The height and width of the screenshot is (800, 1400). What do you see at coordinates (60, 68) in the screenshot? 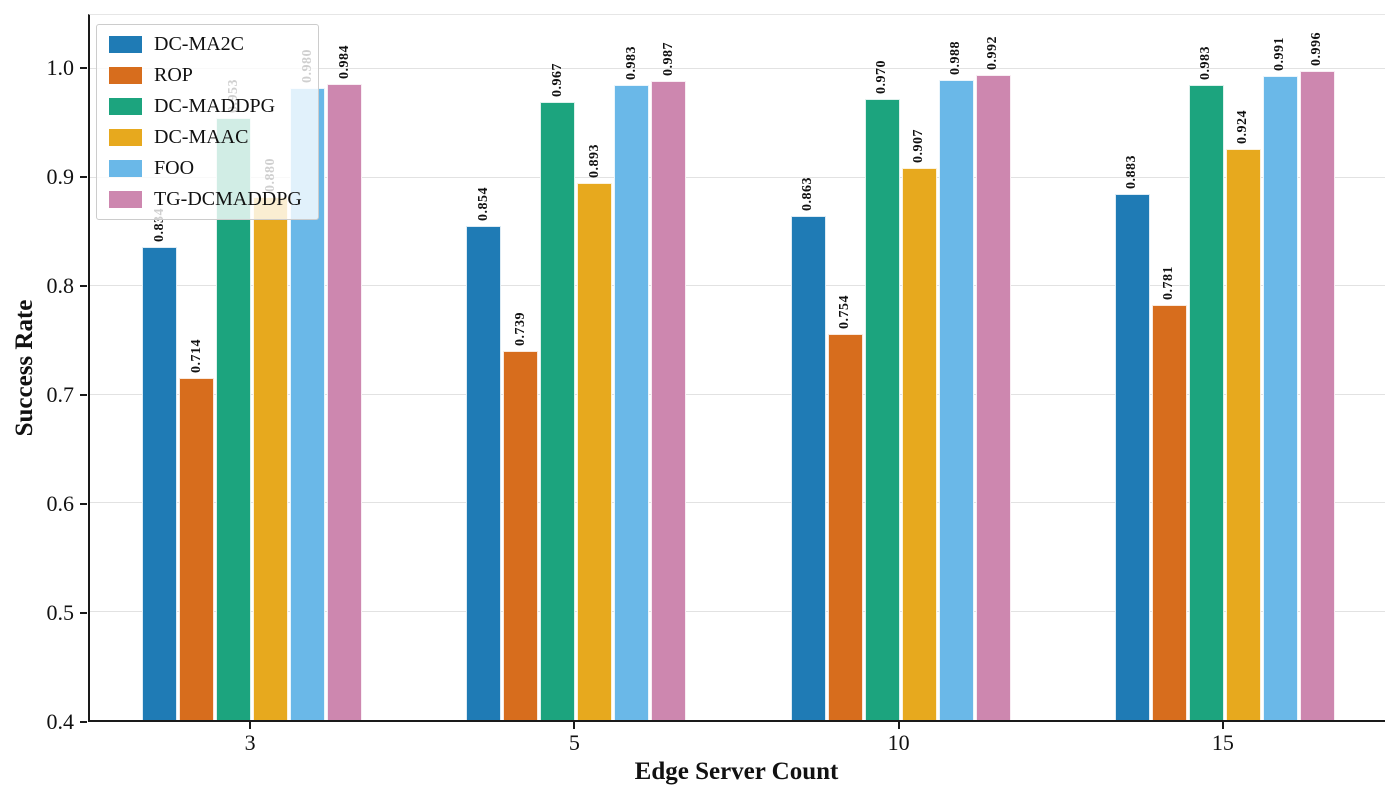
I see `y-tick-label: 1.0` at bounding box center [60, 68].